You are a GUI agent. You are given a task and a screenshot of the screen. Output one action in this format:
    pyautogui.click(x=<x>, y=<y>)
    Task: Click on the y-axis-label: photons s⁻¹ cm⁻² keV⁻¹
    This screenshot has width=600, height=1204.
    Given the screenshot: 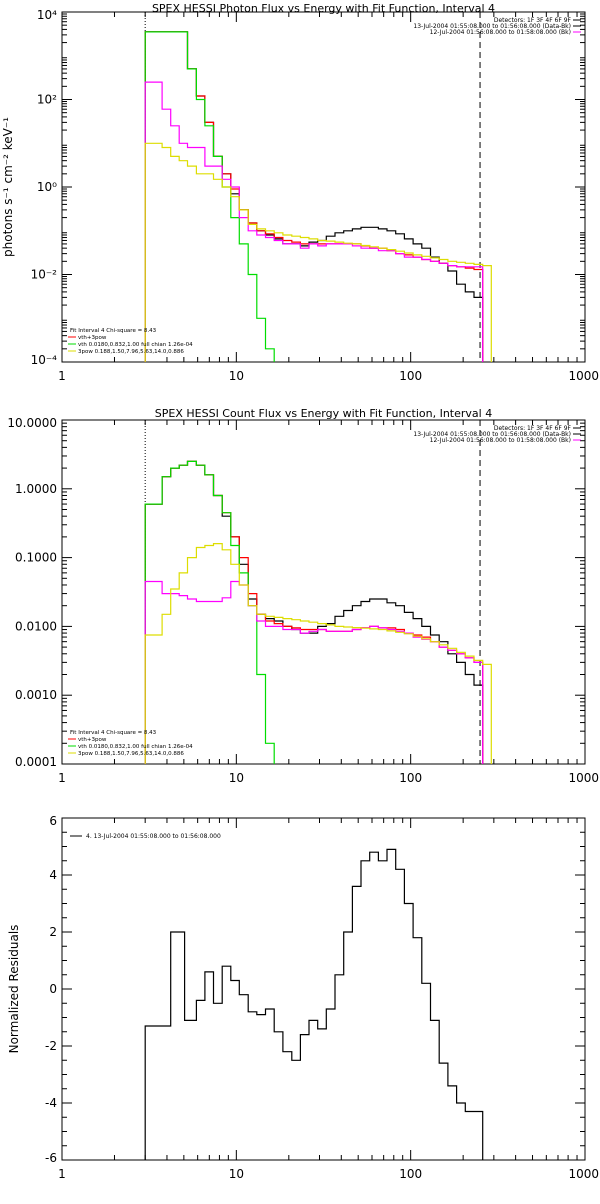 What is the action you would take?
    pyautogui.click(x=8, y=187)
    